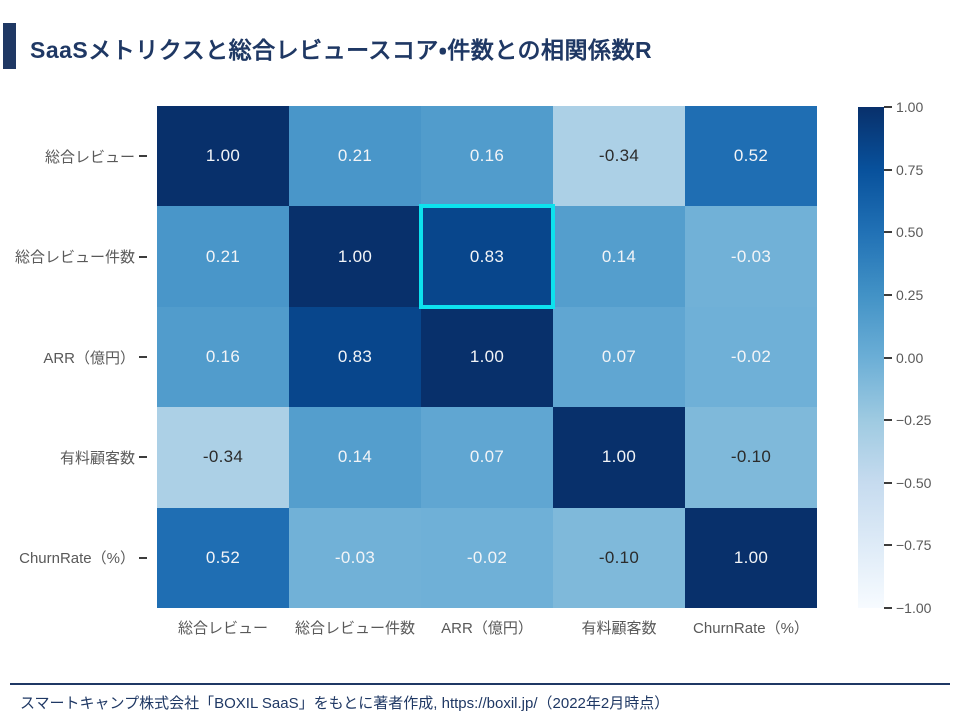  I want to click on colorbar-tick-label: 1.00, so click(910, 107).